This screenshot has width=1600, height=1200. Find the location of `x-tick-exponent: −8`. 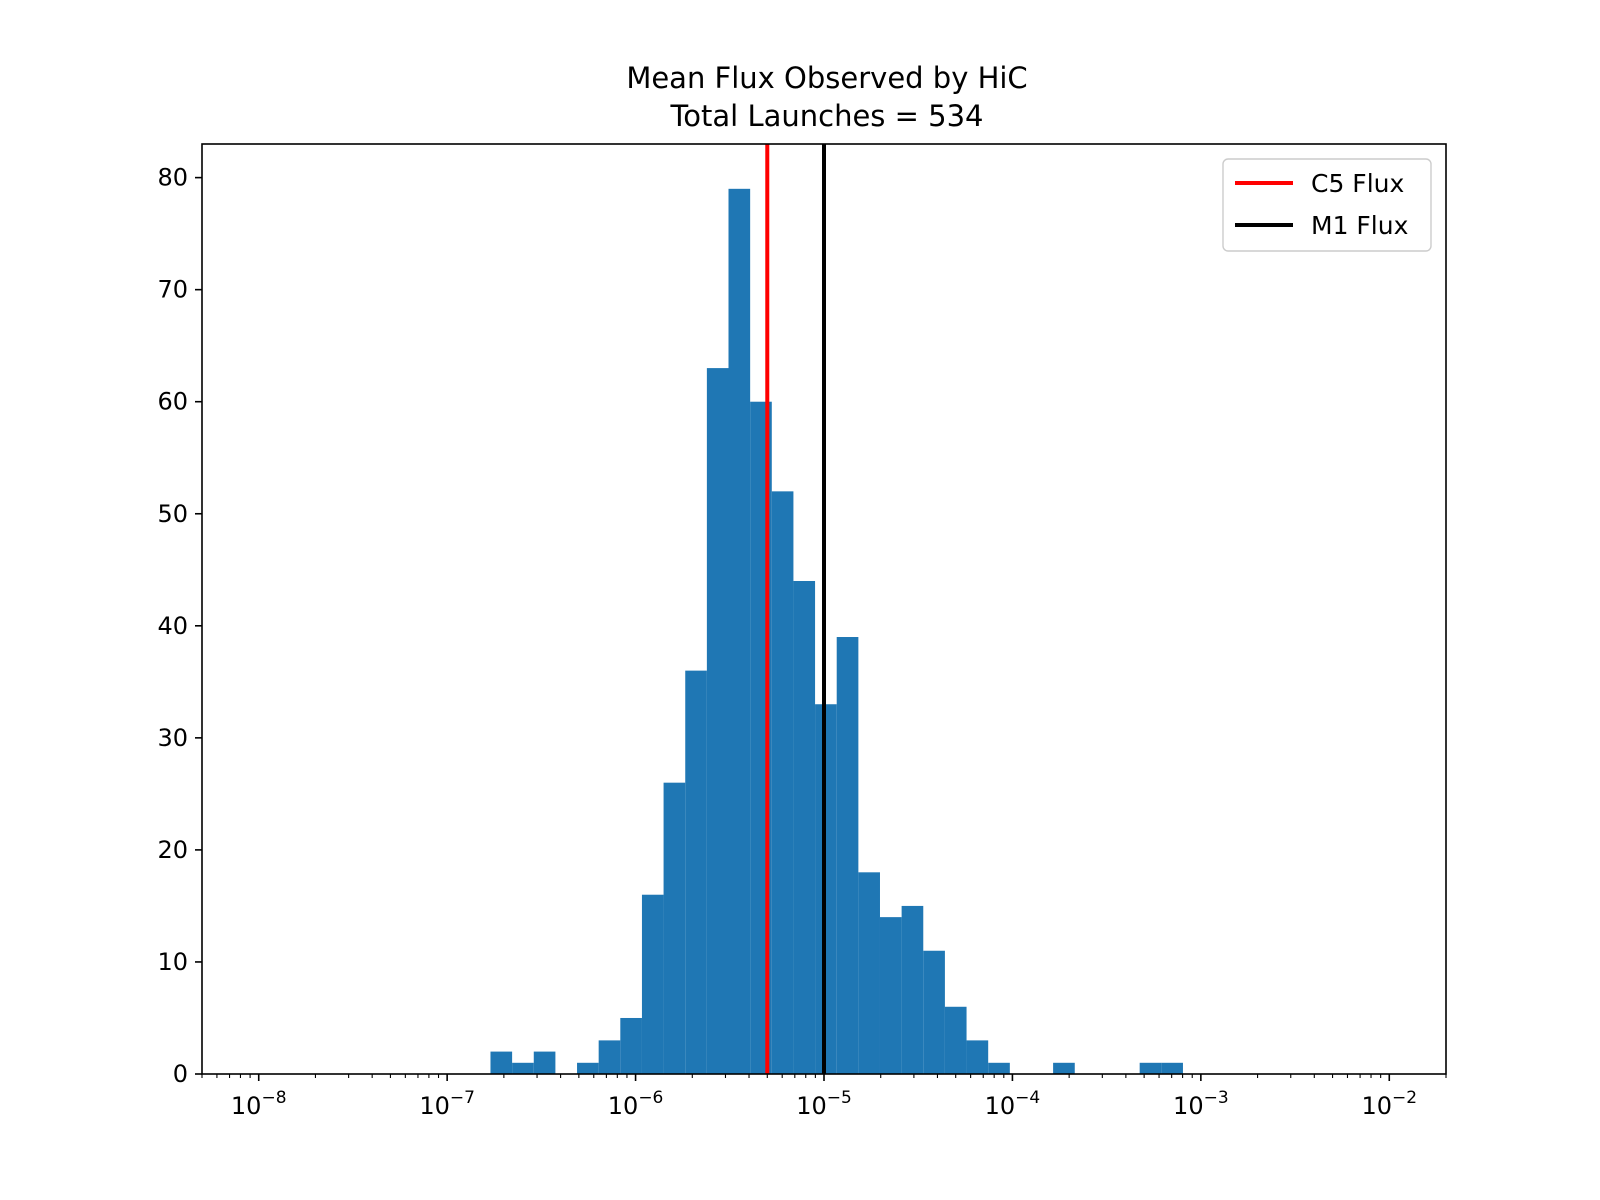

x-tick-exponent: −8 is located at coordinates (273, 1098).